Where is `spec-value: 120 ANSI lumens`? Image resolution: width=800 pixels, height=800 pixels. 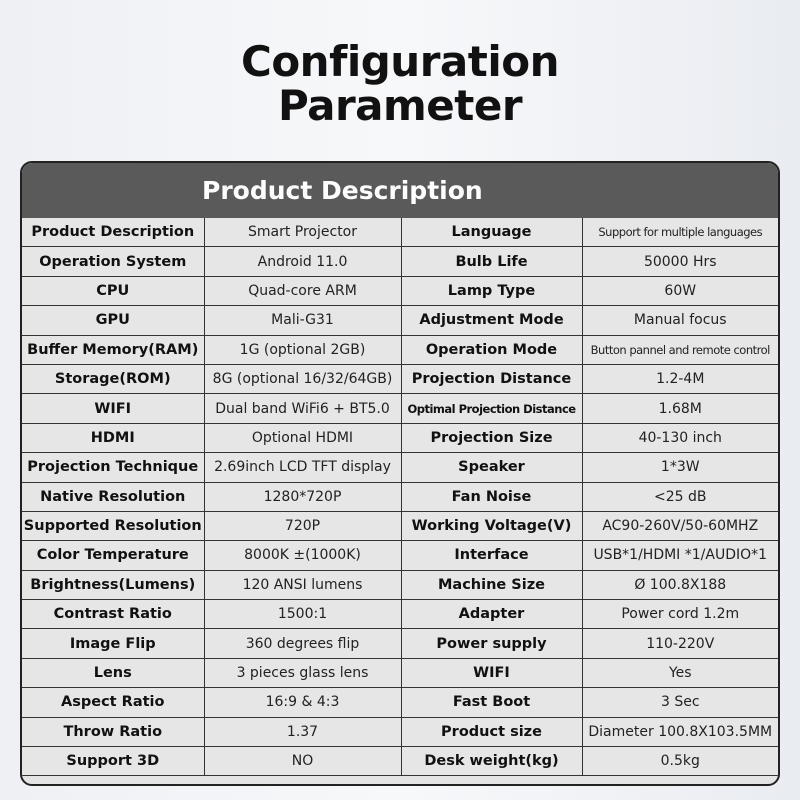
spec-value: 120 ANSI lumens is located at coordinates (302, 585).